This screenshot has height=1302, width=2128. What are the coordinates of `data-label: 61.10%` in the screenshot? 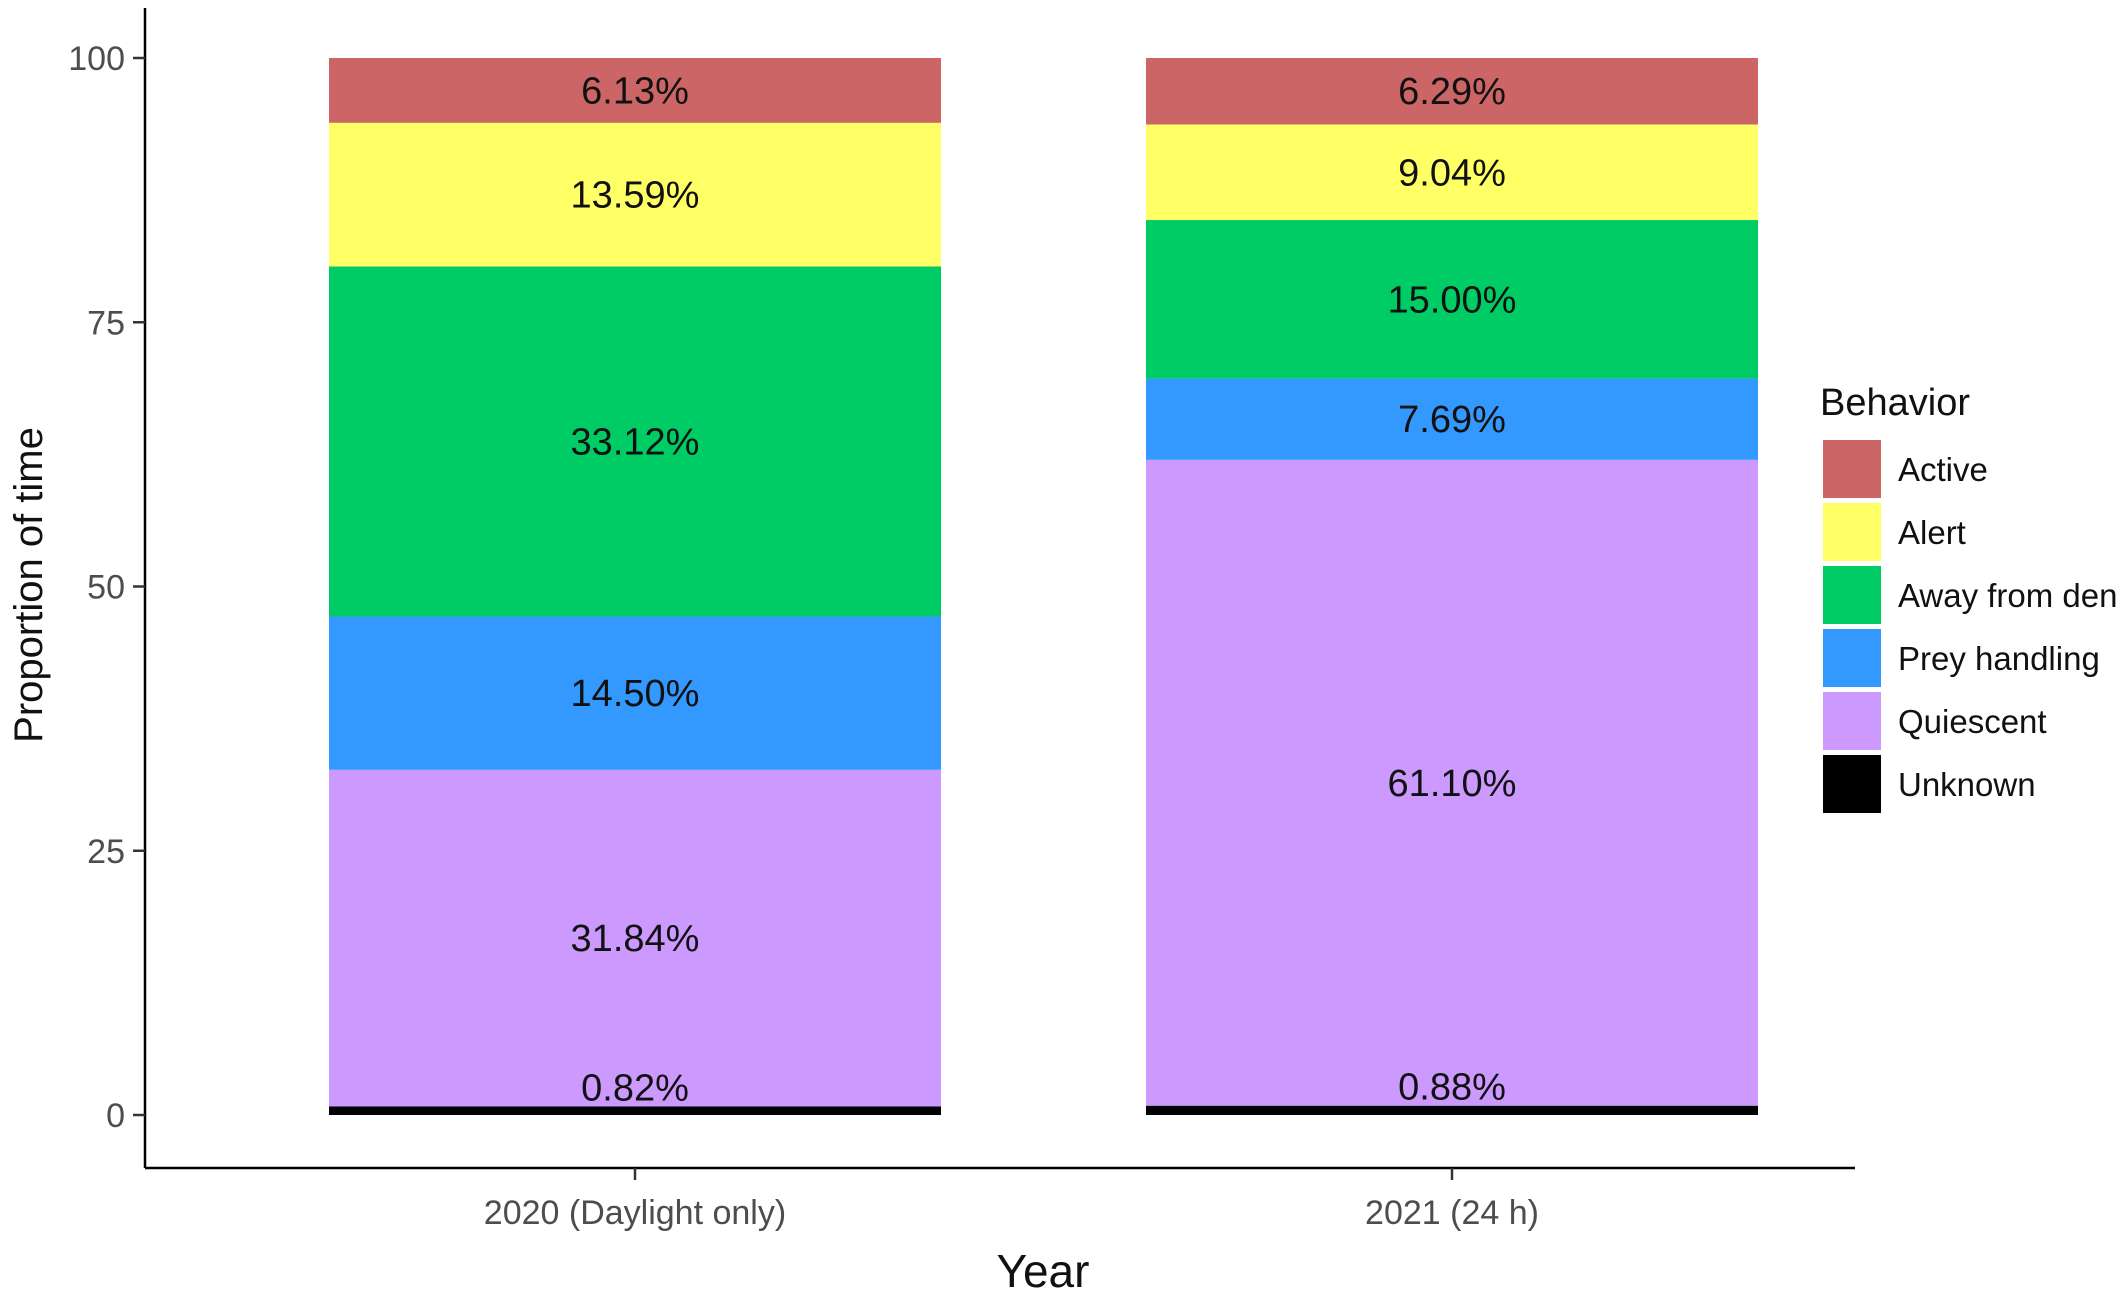 It's located at (1452, 784).